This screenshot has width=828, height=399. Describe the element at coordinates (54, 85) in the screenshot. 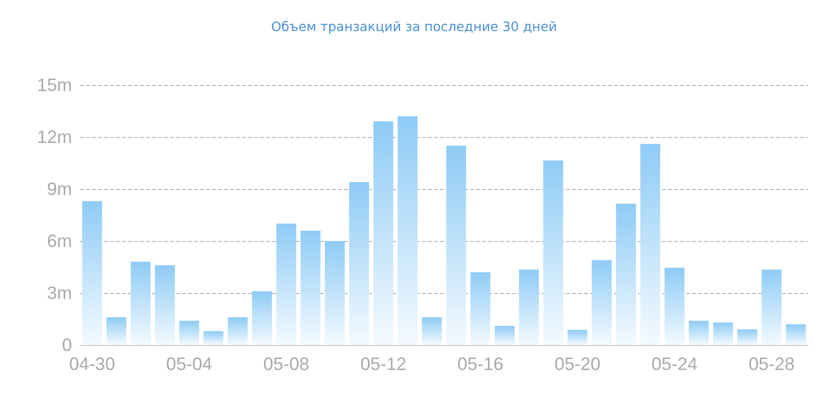

I see `y-tick-label: 15m` at that location.